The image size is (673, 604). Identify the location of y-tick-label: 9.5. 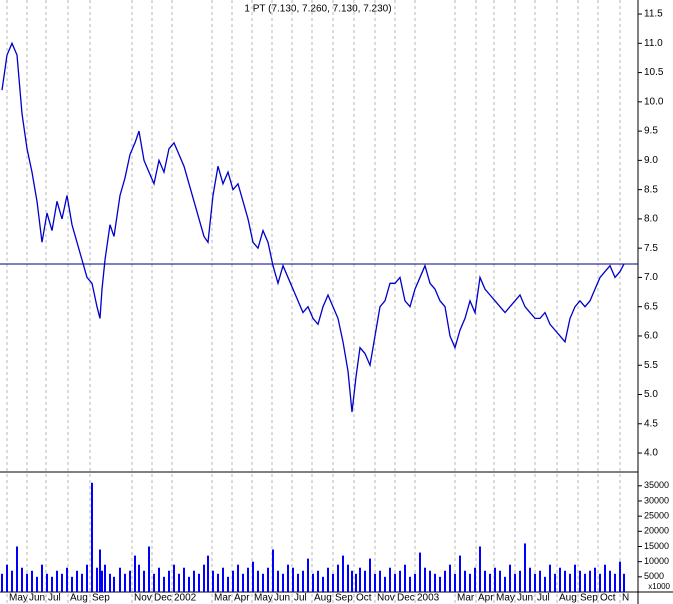
(651, 131).